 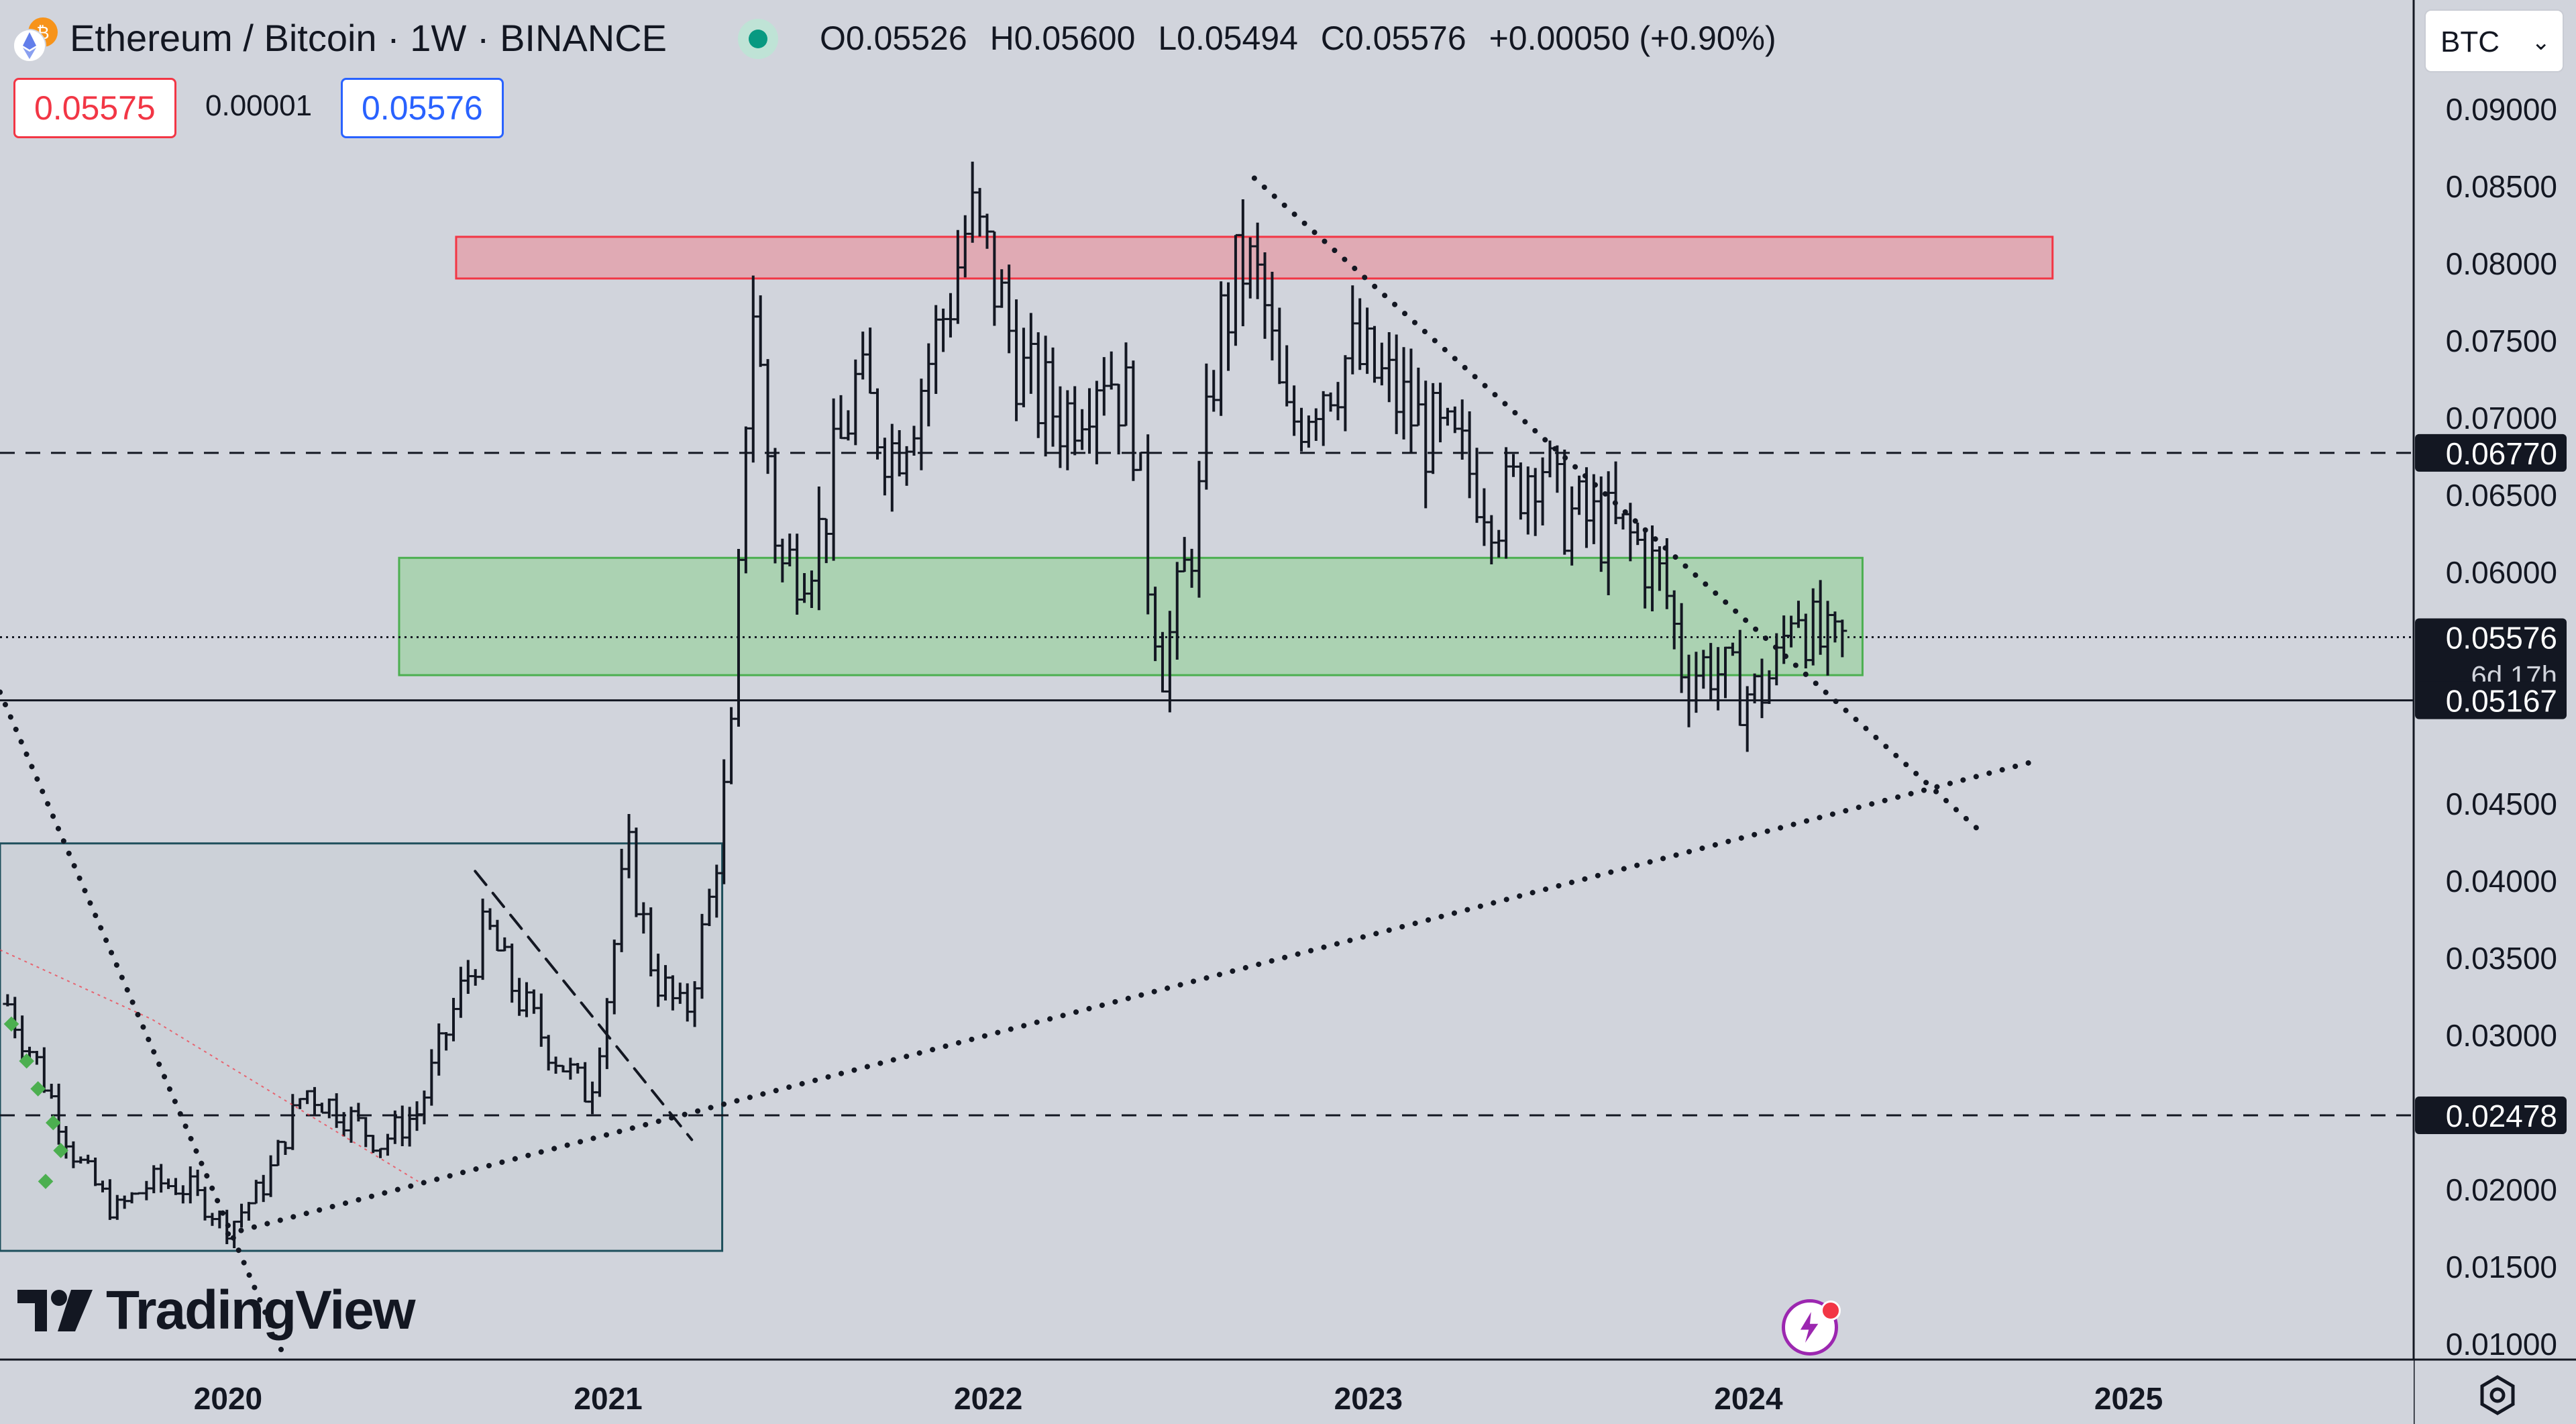 What do you see at coordinates (2501, 638) in the screenshot?
I see `price-label-text: 0.05576` at bounding box center [2501, 638].